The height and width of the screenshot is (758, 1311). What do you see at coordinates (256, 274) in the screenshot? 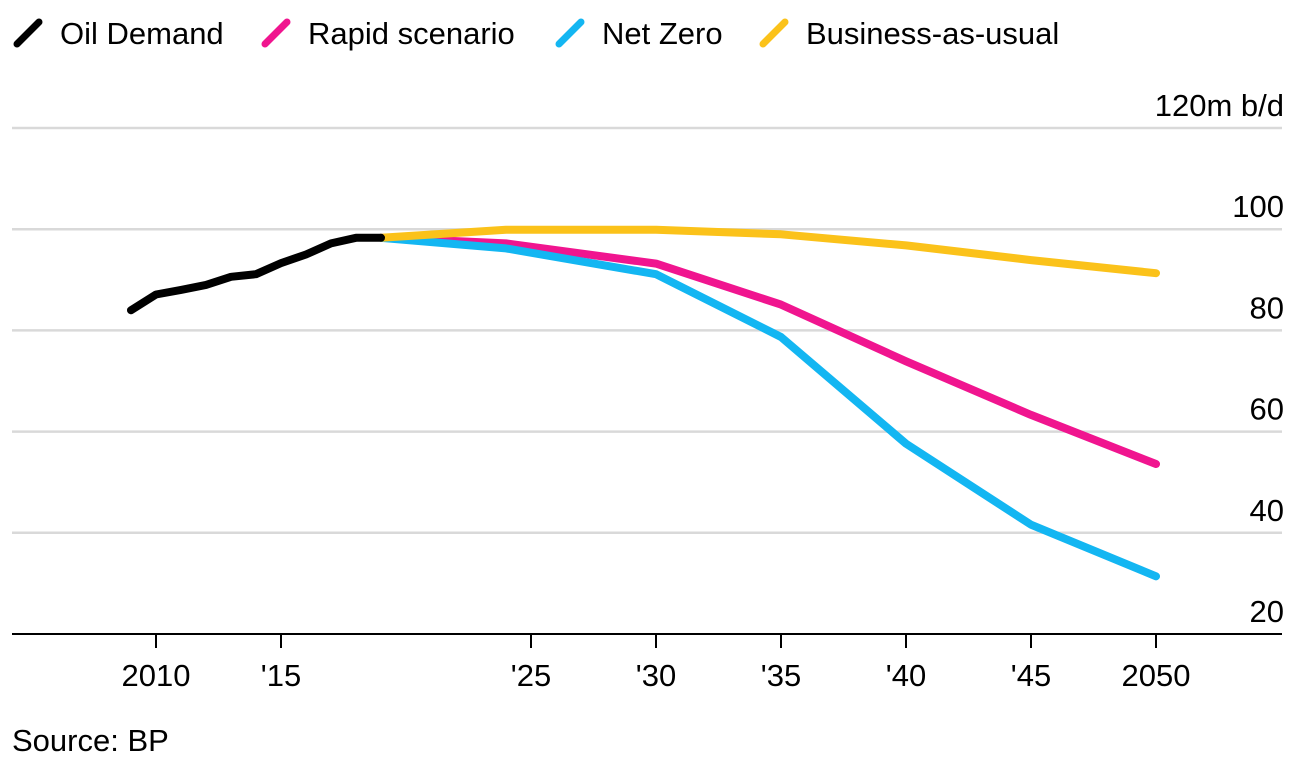
I see `series-line-oil-demand` at bounding box center [256, 274].